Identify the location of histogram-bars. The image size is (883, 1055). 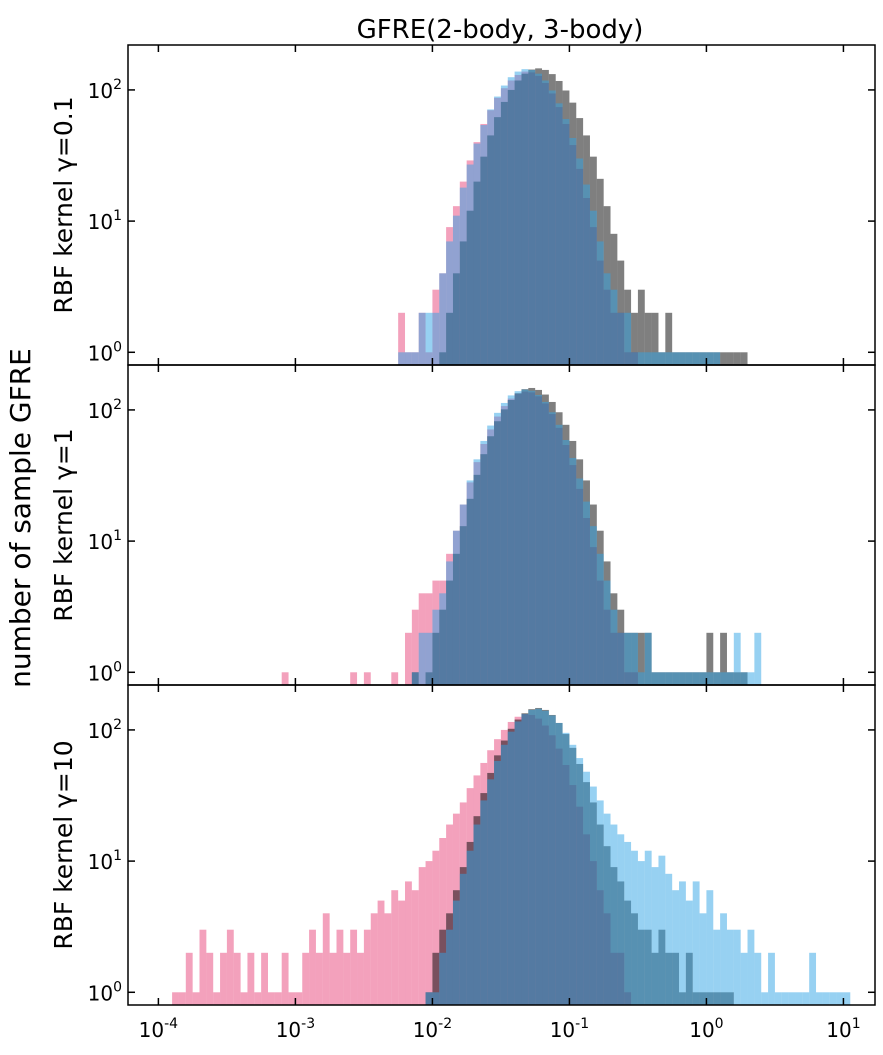
(573, 217).